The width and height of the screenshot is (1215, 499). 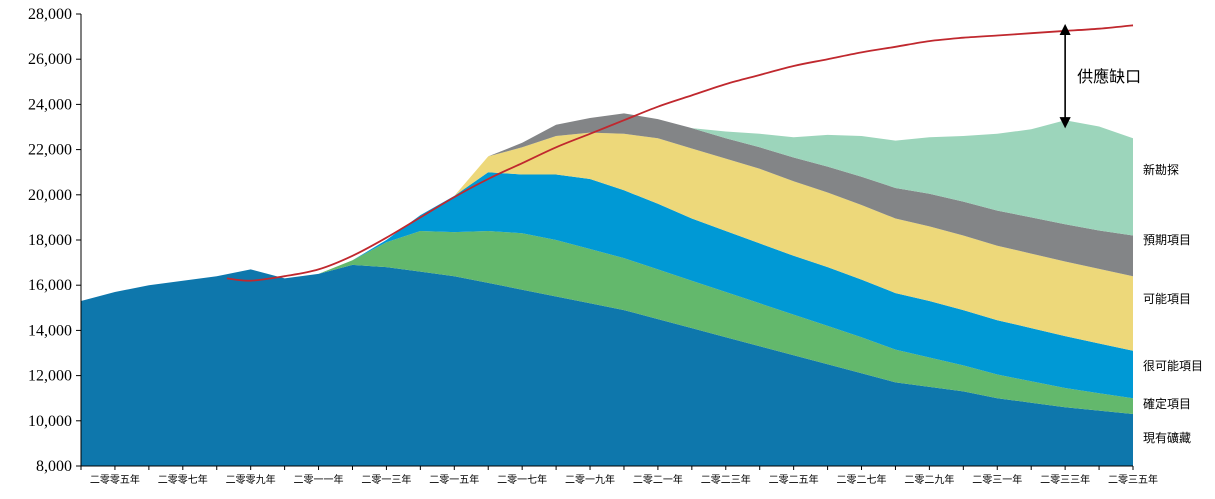 I want to click on y-tick-label: 20,000, so click(x=50, y=195).